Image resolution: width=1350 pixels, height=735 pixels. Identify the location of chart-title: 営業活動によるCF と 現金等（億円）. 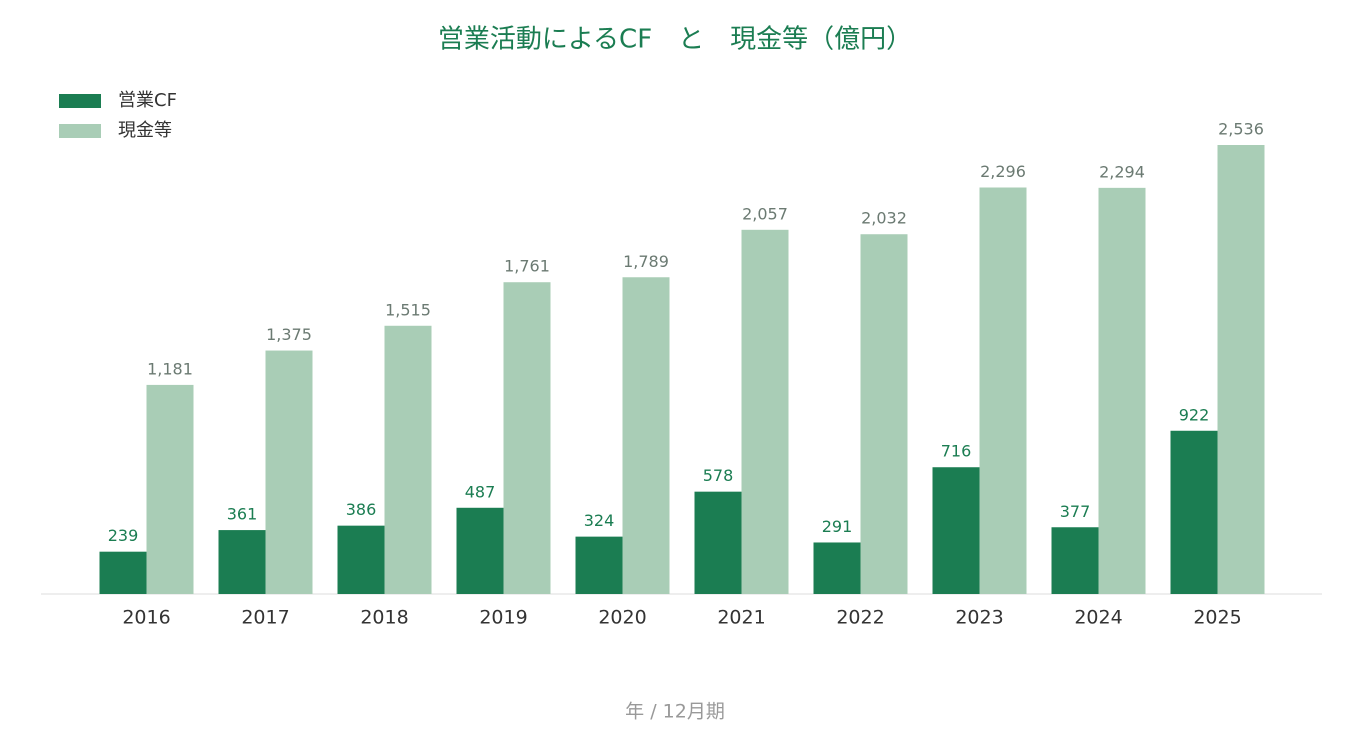
(675, 40).